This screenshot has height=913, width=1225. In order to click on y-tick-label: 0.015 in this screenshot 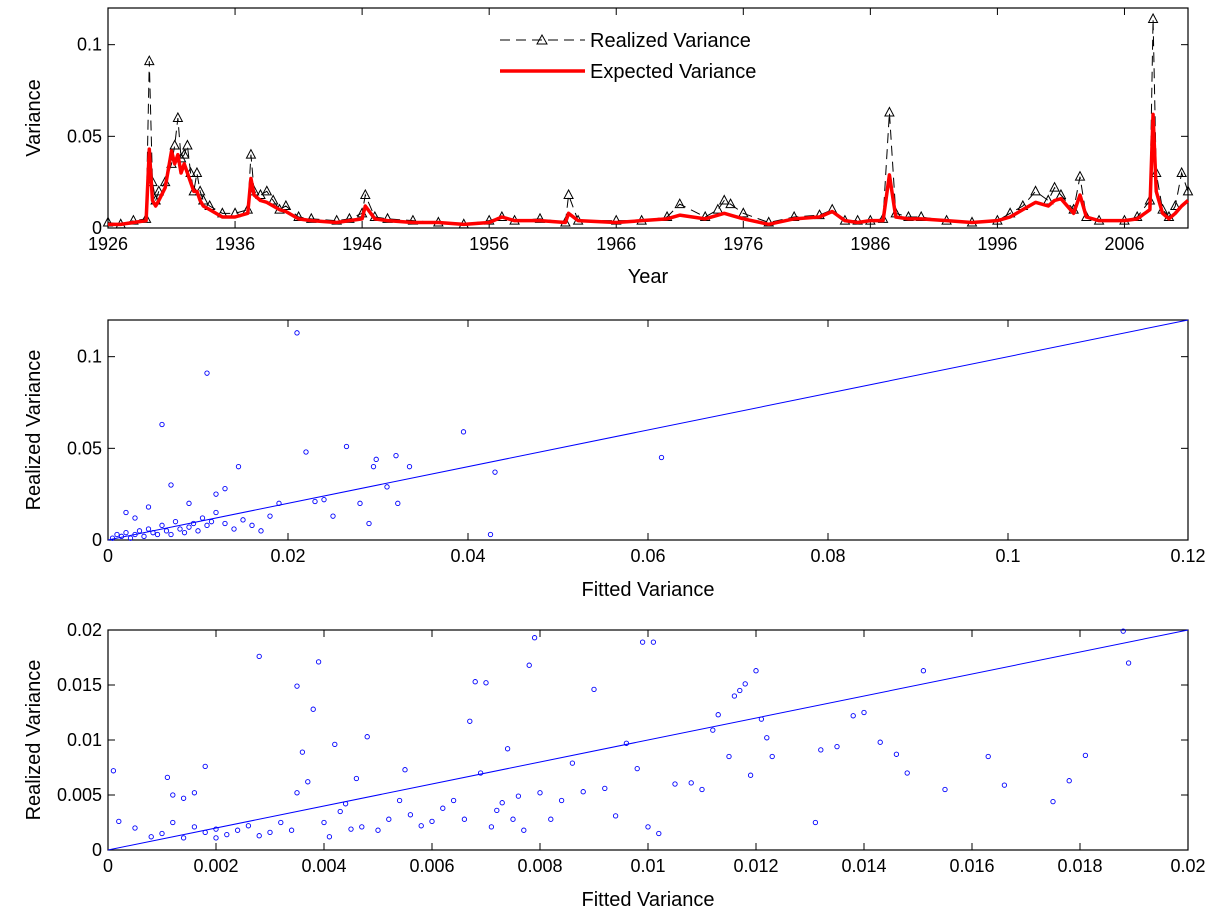, I will do `click(79, 685)`.